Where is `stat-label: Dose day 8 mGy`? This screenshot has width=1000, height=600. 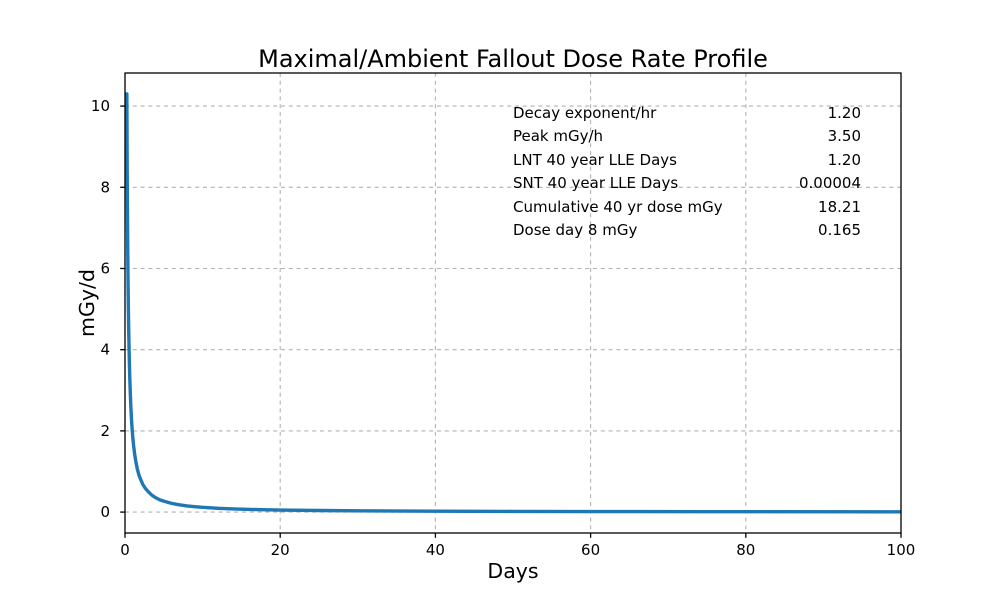 stat-label: Dose day 8 mGy is located at coordinates (575, 230).